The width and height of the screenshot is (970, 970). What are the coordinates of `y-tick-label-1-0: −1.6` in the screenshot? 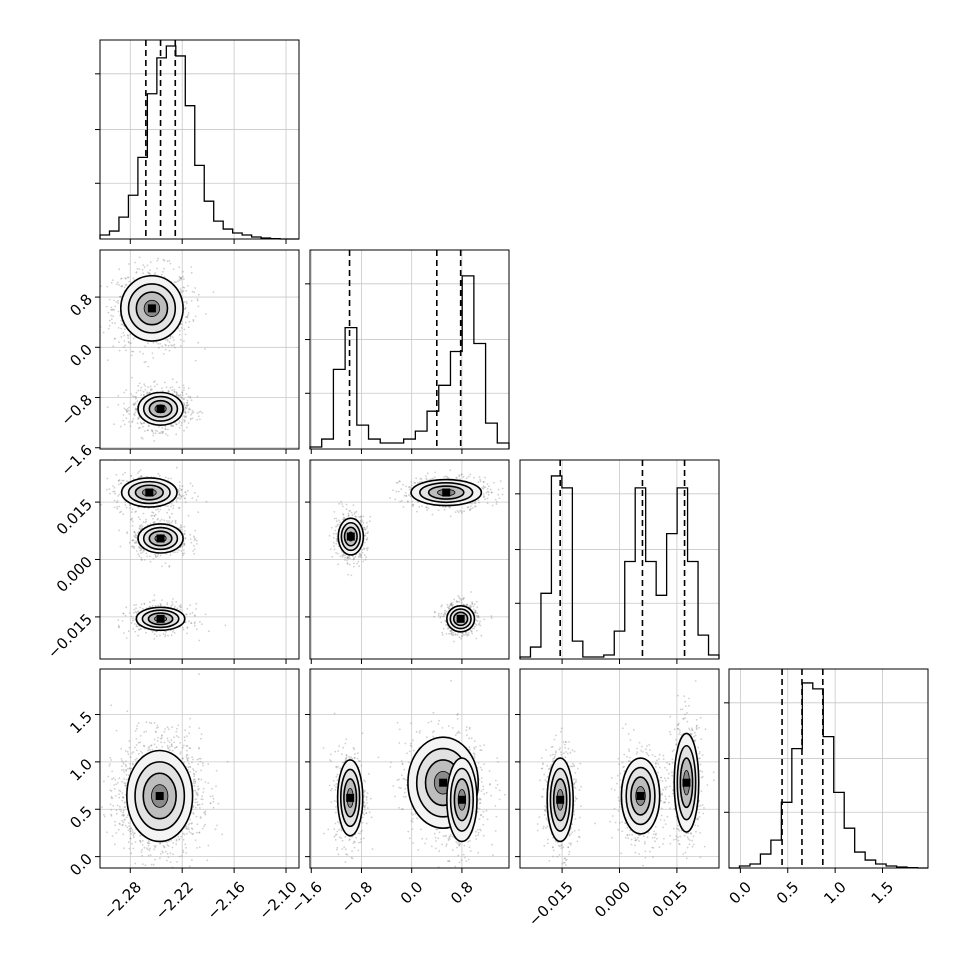 It's located at (77, 460).